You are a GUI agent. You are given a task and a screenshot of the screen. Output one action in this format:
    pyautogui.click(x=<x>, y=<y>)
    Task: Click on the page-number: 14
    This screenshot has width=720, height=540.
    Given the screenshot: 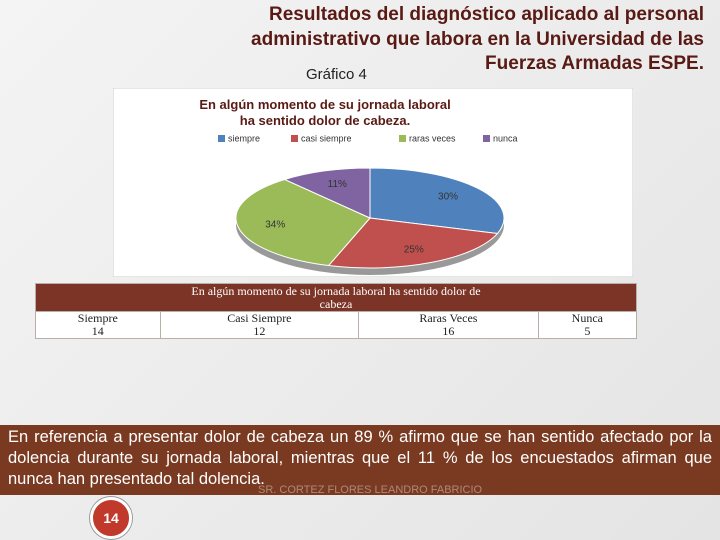 What is the action you would take?
    pyautogui.click(x=111, y=518)
    